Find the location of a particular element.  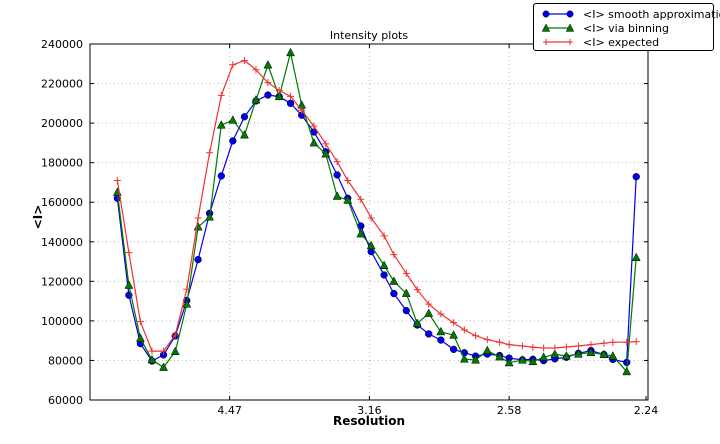

y-tick-label: 160000 is located at coordinates (62, 202).